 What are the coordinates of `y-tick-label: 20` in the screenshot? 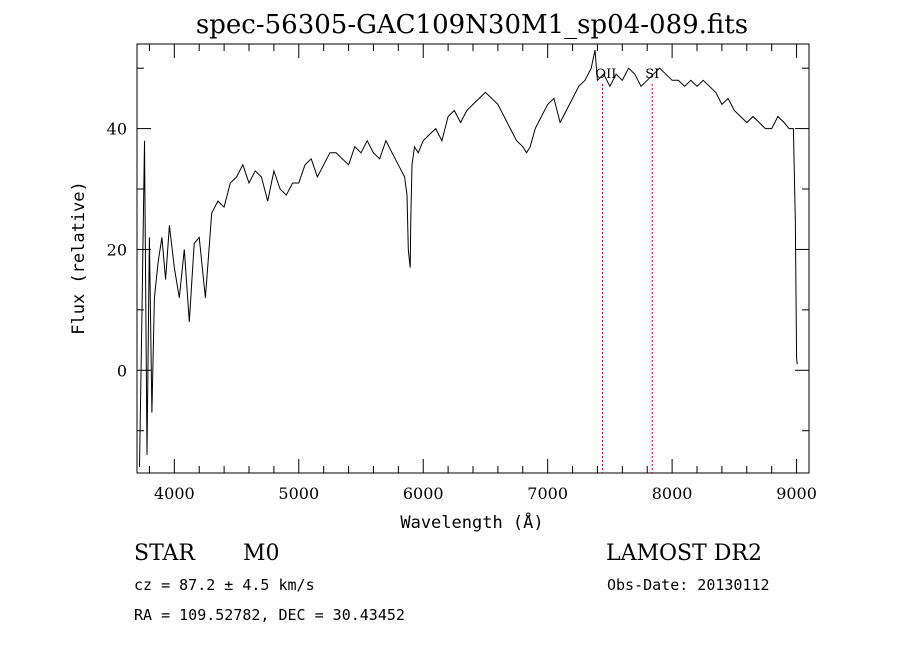 It's located at (117, 249).